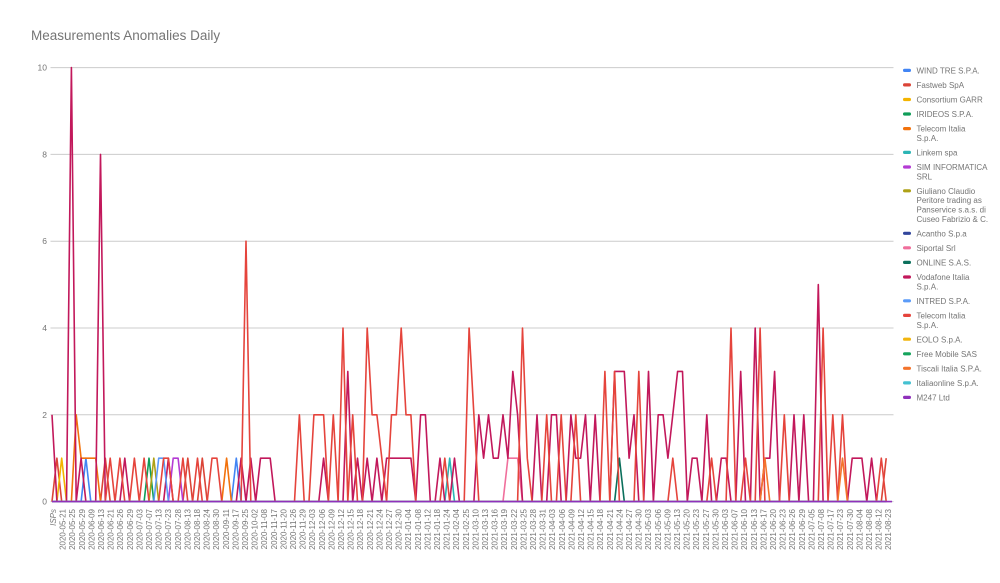 The width and height of the screenshot is (1000, 583). What do you see at coordinates (274, 528) in the screenshot?
I see `svg-text: 2020-11-17` at bounding box center [274, 528].